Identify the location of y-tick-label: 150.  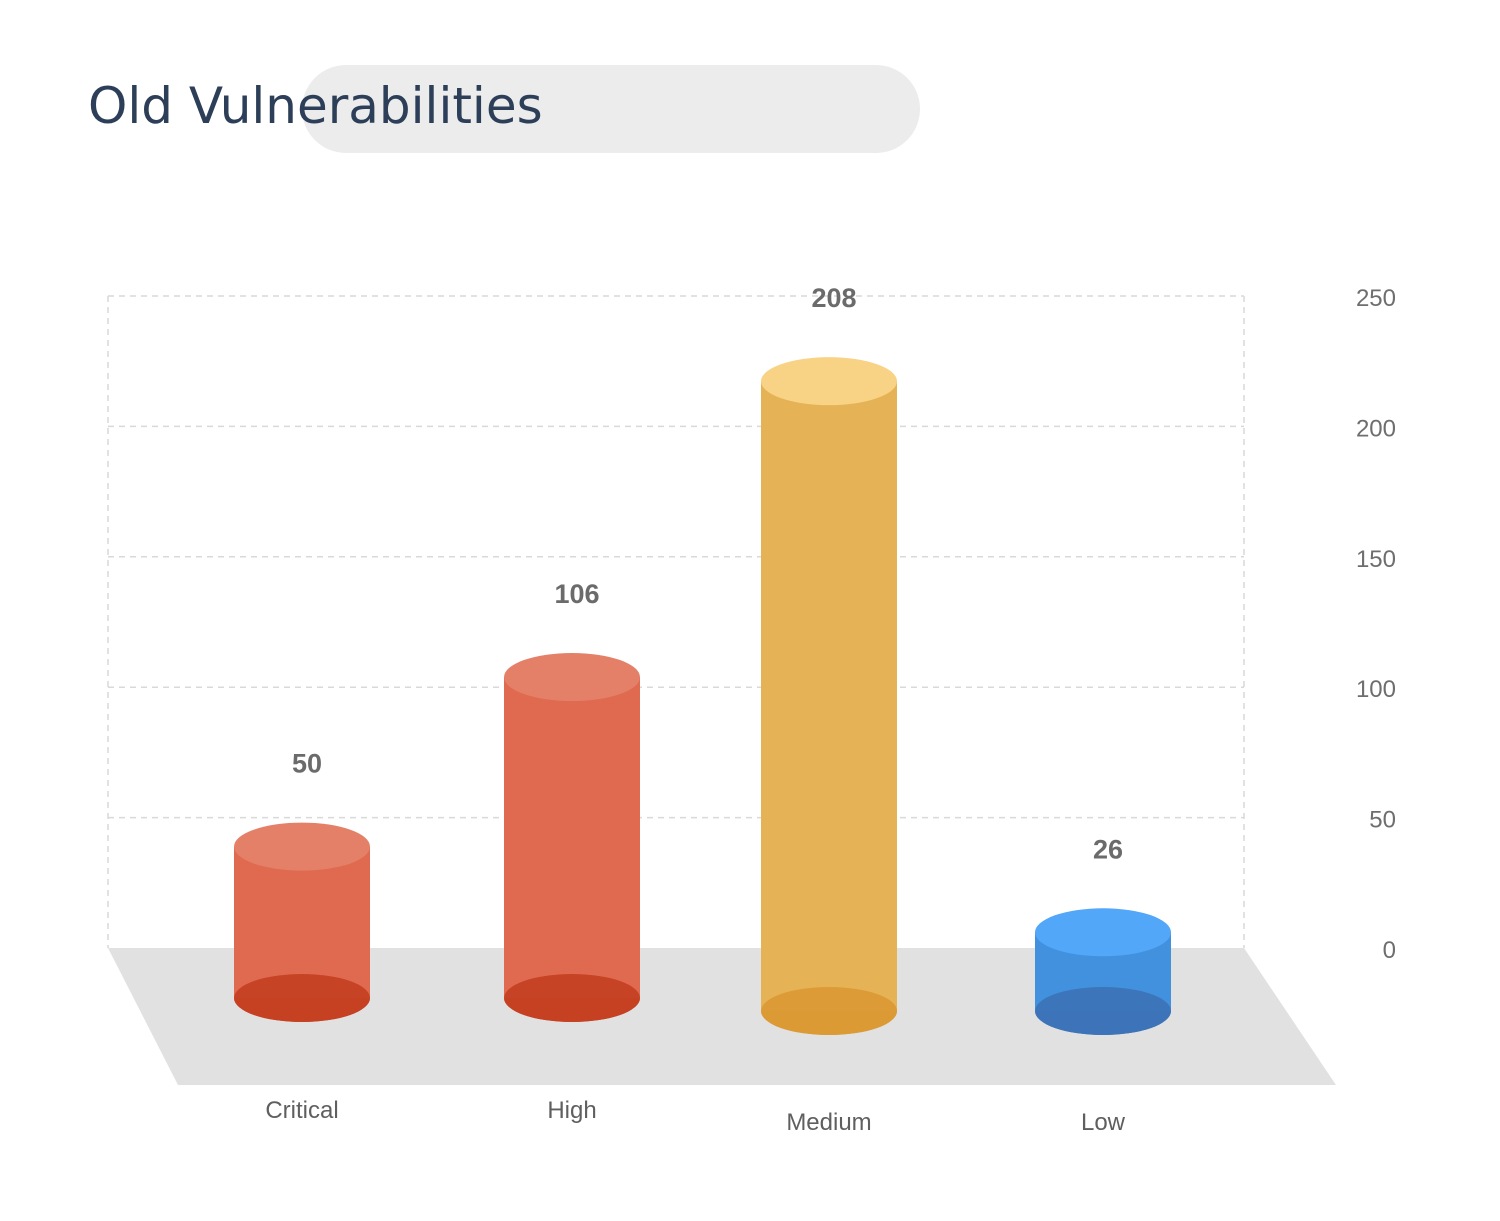
(1376, 559).